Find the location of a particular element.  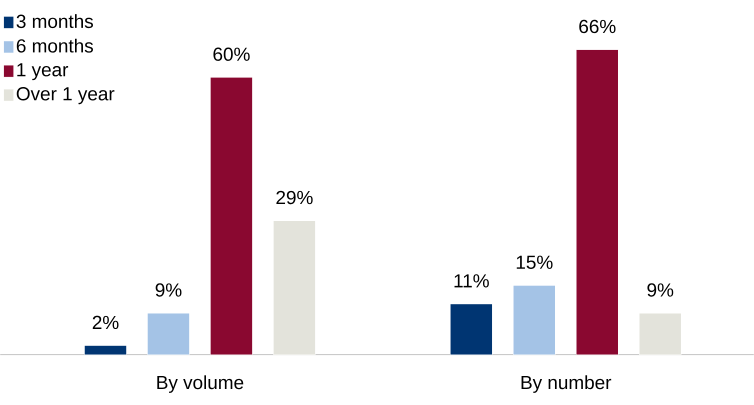

data-label: 66% is located at coordinates (597, 27).